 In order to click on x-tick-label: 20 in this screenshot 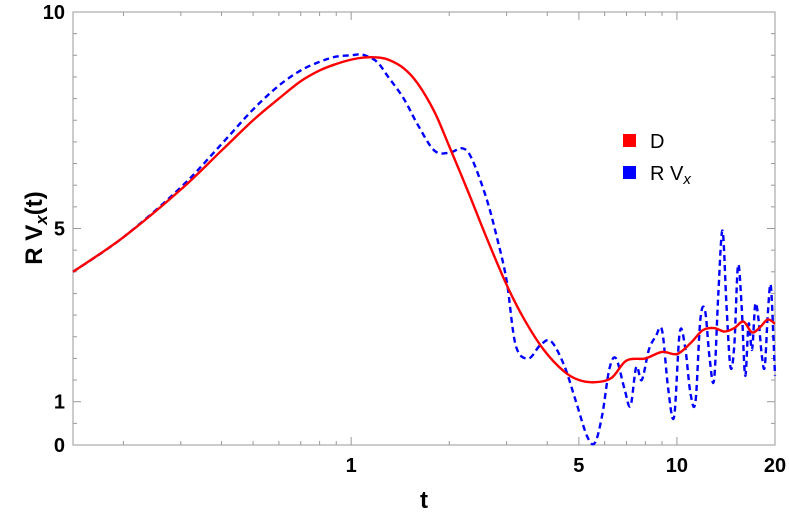, I will do `click(775, 466)`.